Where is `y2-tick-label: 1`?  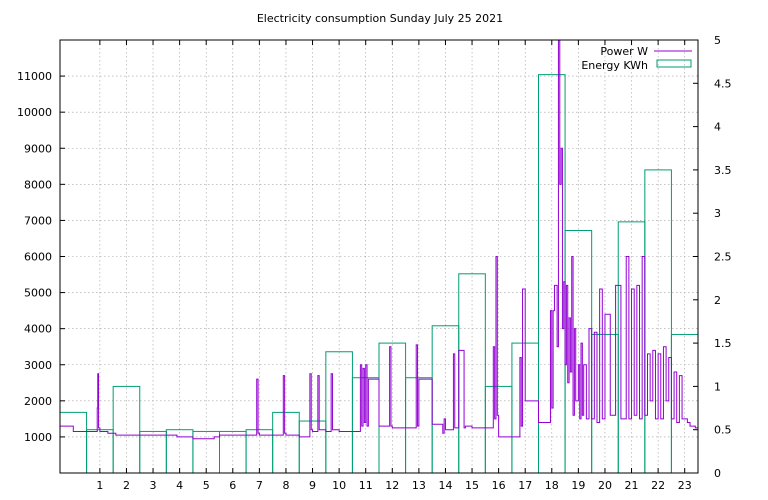 y2-tick-label: 1 is located at coordinates (717, 386).